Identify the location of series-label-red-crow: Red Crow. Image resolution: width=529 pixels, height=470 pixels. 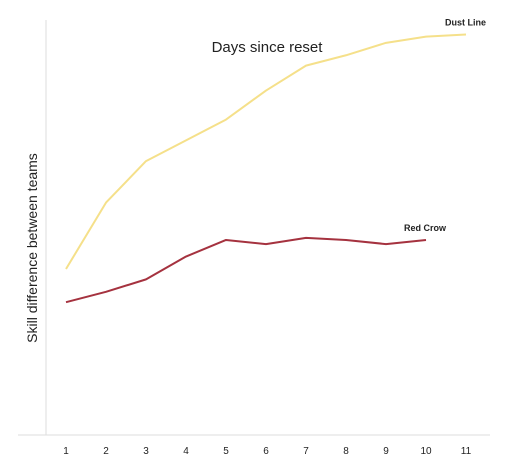
(425, 228).